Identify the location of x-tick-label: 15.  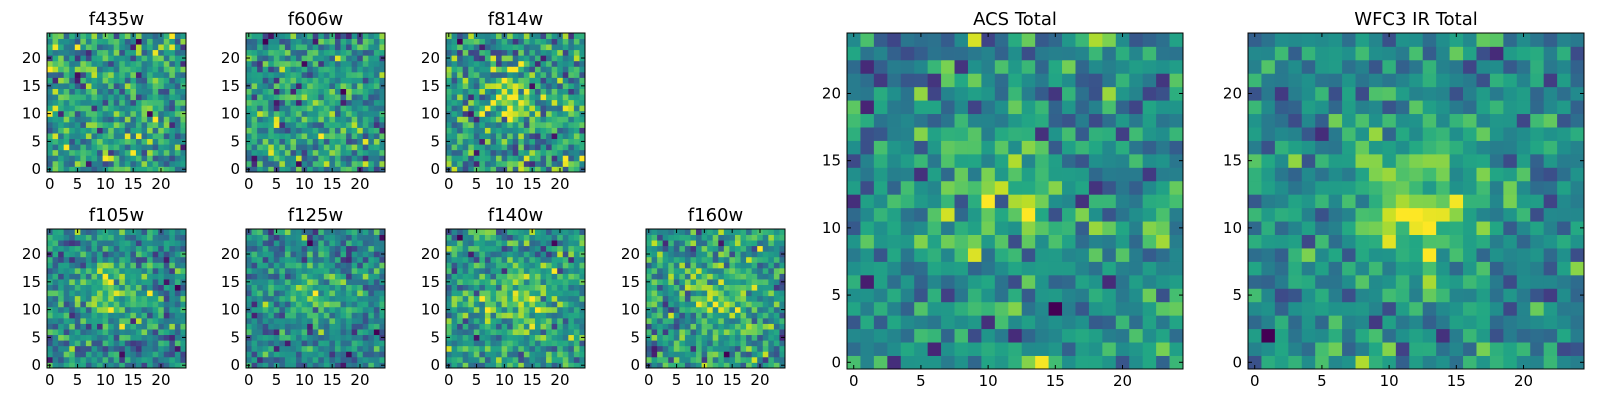
(532, 380).